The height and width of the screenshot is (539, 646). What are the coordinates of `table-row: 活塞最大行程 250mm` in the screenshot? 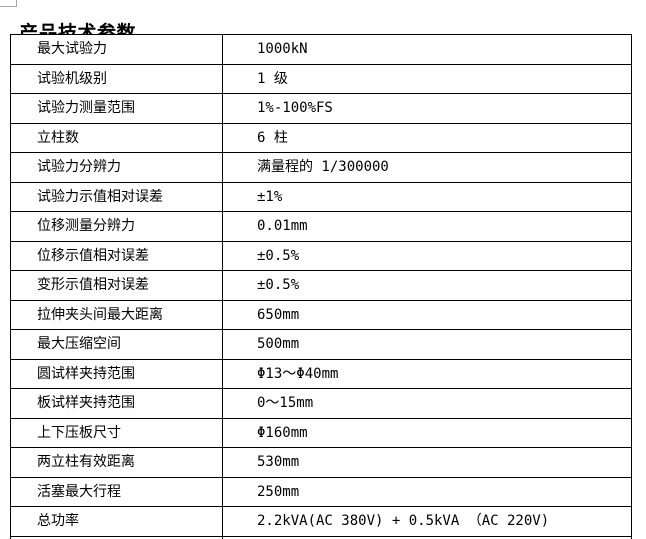 It's located at (321, 491).